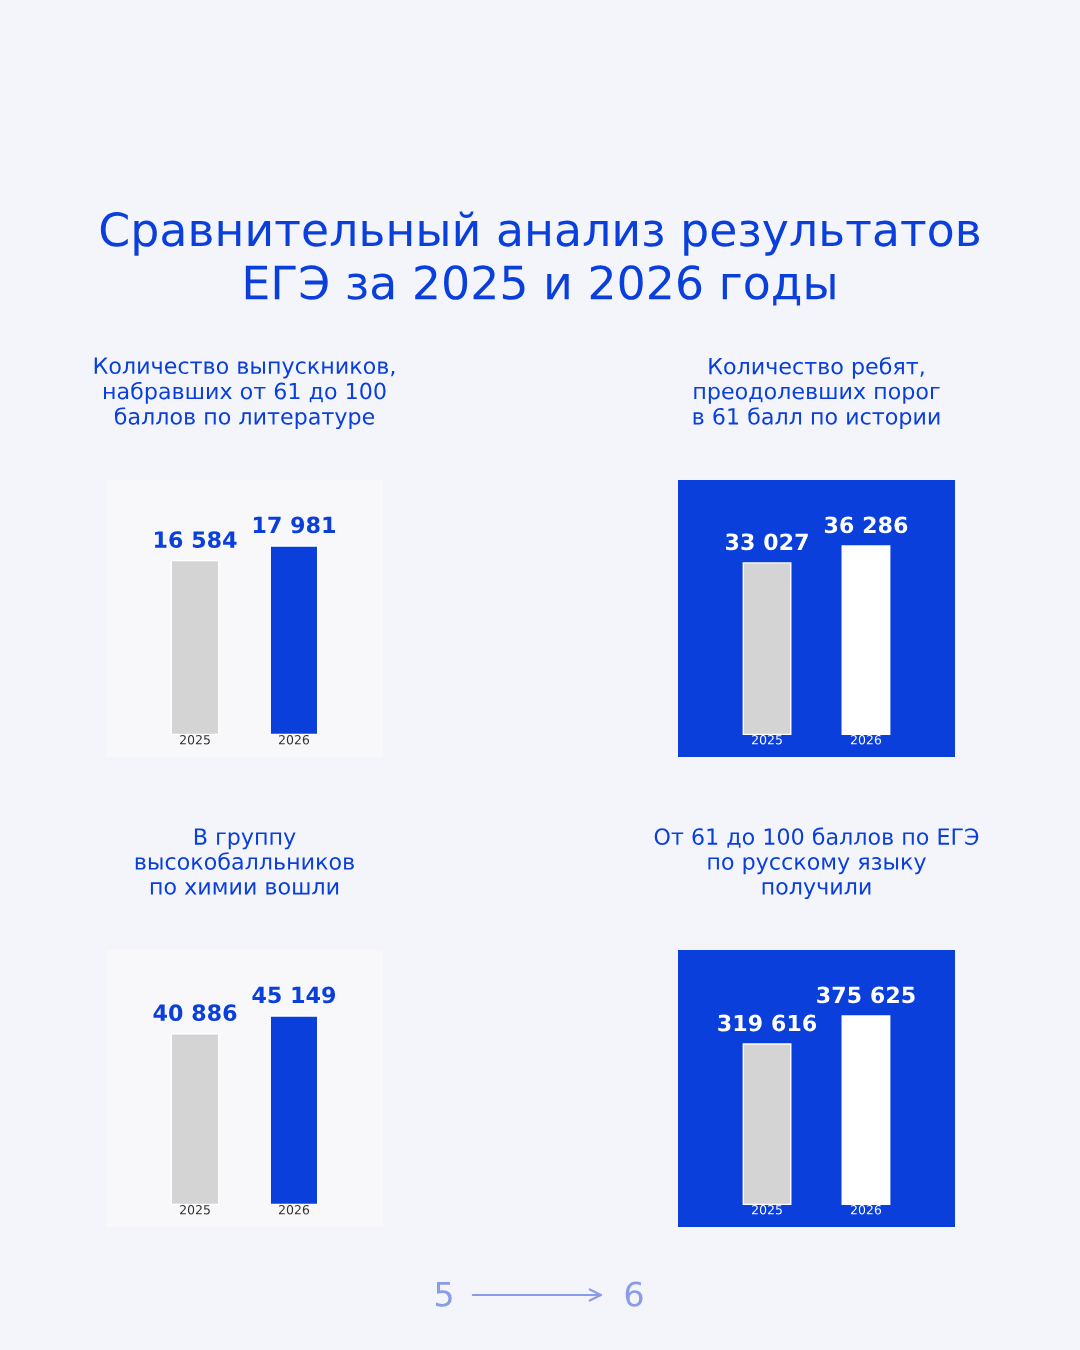 This screenshot has width=1080, height=1350. What do you see at coordinates (866, 525) in the screenshot?
I see `data-label: 36 286` at bounding box center [866, 525].